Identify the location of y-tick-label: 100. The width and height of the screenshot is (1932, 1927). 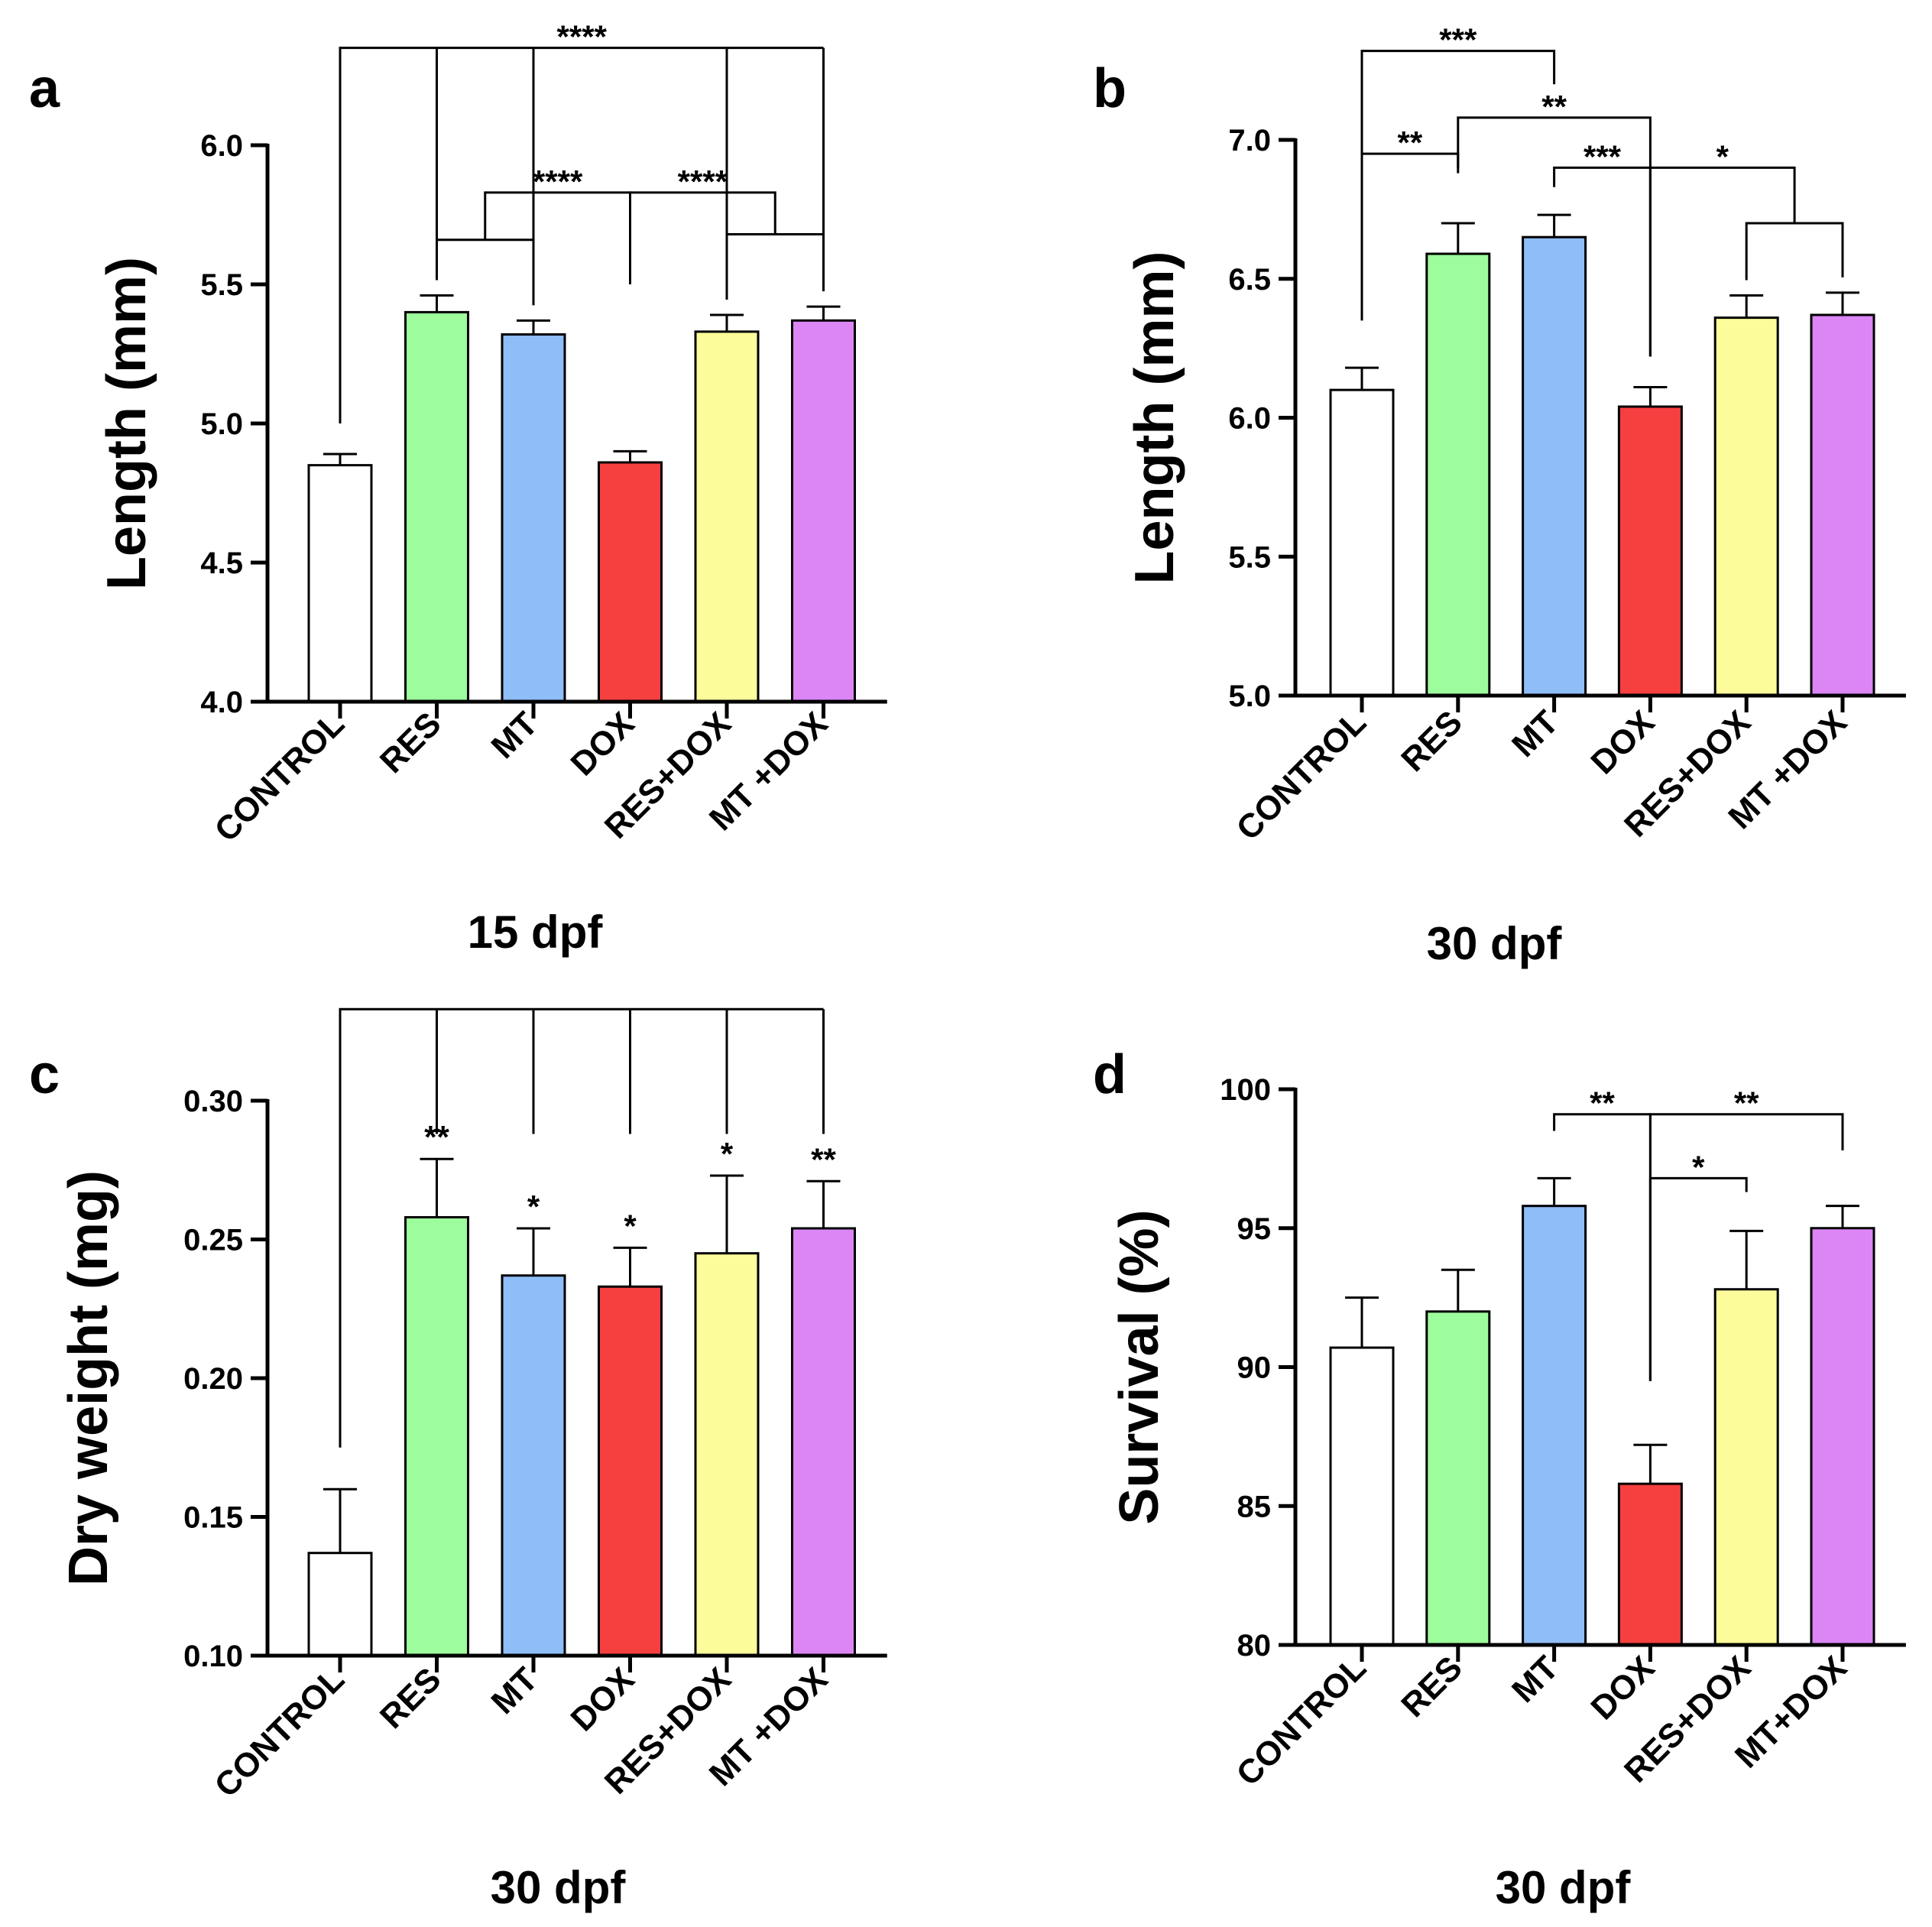
(1245, 1090).